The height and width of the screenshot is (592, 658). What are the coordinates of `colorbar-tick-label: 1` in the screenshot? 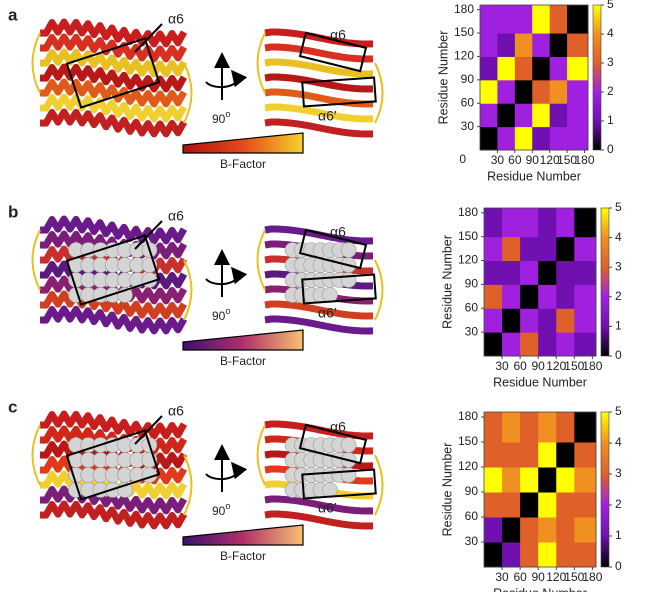 It's located at (618, 326).